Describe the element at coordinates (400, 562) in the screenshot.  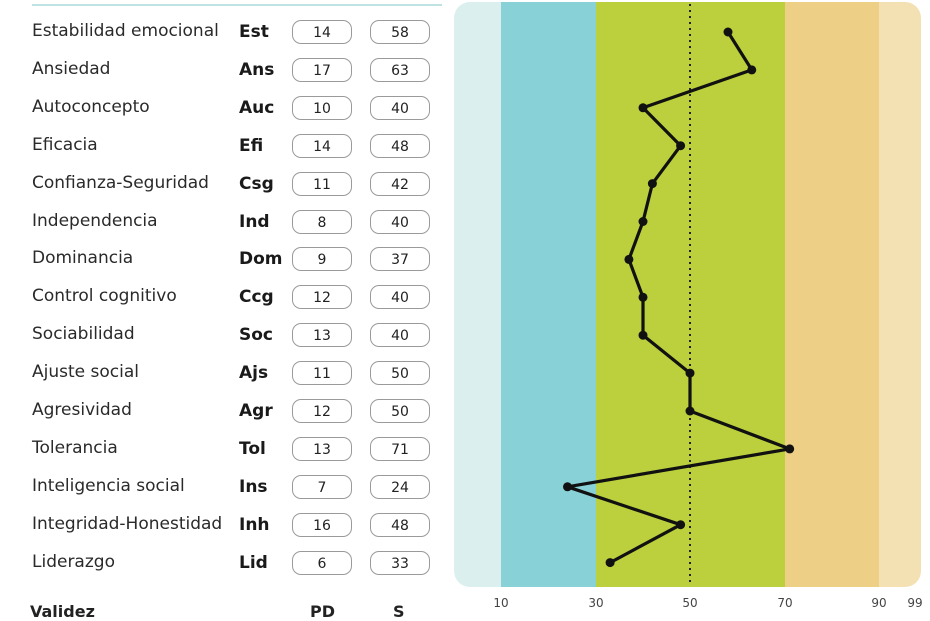
I see `s-score: 33` at that location.